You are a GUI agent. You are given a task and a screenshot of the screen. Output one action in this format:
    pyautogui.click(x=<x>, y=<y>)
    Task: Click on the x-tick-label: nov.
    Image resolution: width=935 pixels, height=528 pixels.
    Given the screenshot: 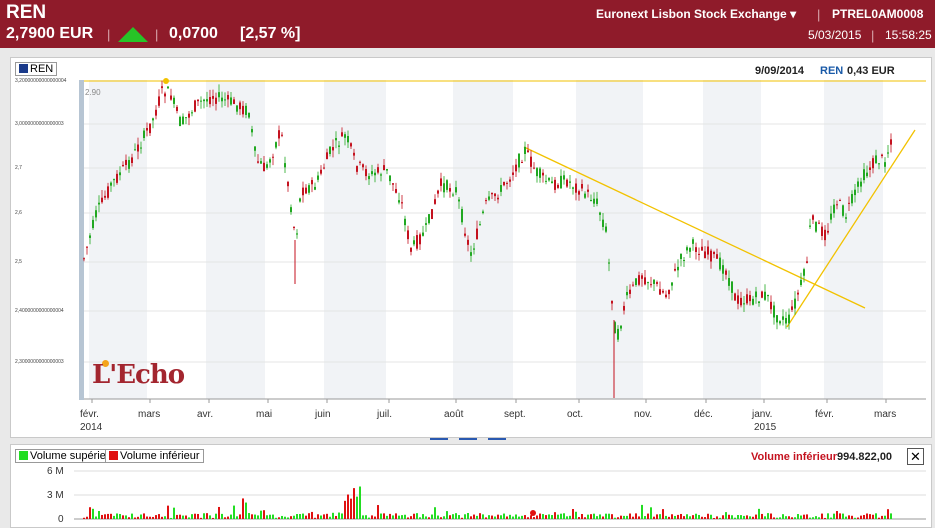 What is the action you would take?
    pyautogui.click(x=643, y=414)
    